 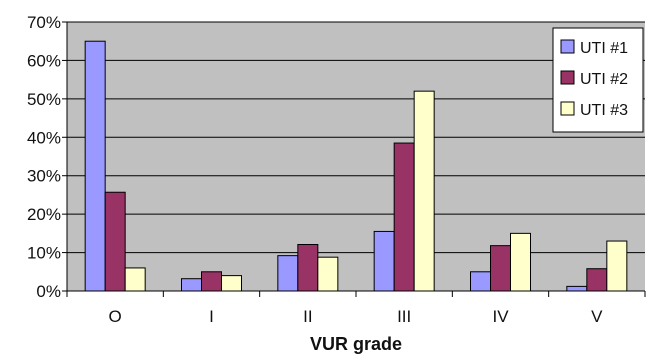 I want to click on x-tick-label: III, so click(x=404, y=316).